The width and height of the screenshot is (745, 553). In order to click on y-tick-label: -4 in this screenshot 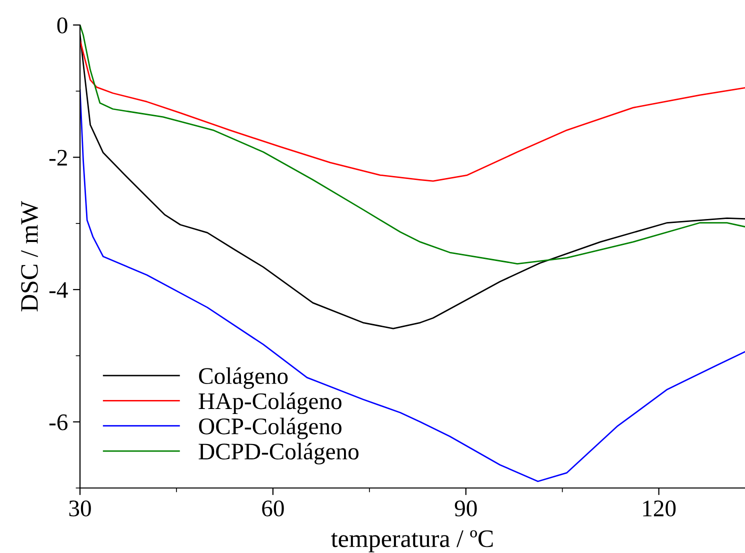, I will do `click(58, 290)`.